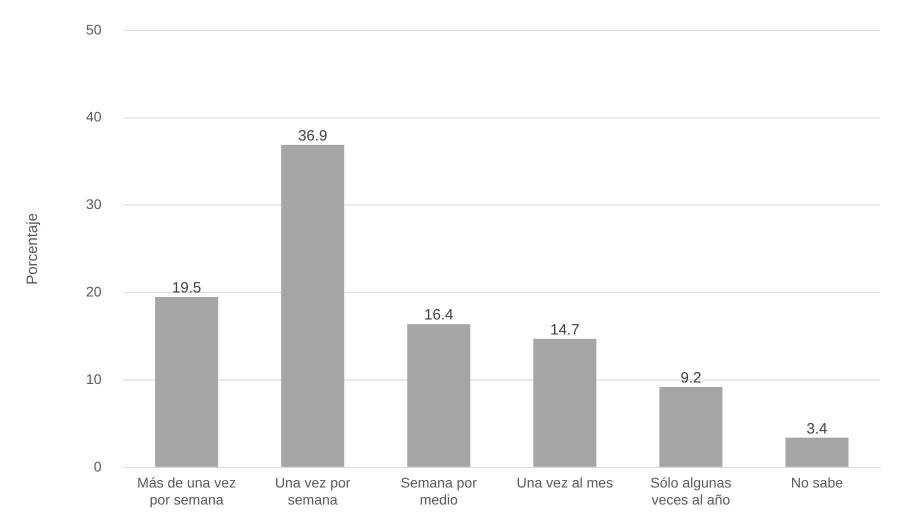 Image resolution: width=900 pixels, height=522 pixels. Describe the element at coordinates (439, 491) in the screenshot. I see `x-tick-label: Semana por medio` at that location.